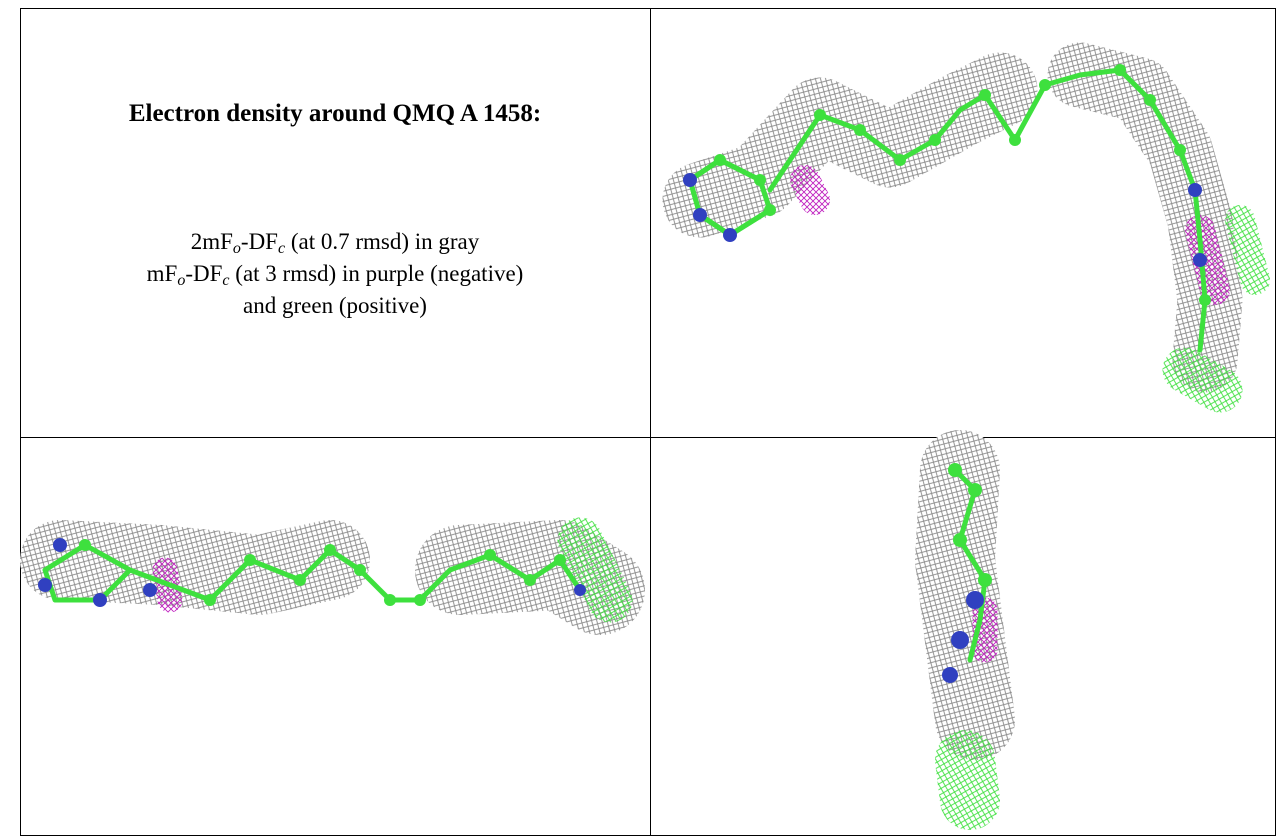  What do you see at coordinates (211, 241) in the screenshot?
I see `text: 2mF` at bounding box center [211, 241].